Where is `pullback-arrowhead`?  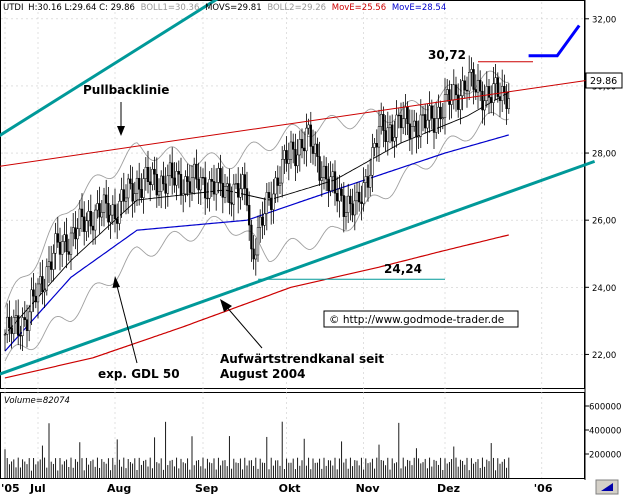
pullback-arrowhead is located at coordinates (121, 131).